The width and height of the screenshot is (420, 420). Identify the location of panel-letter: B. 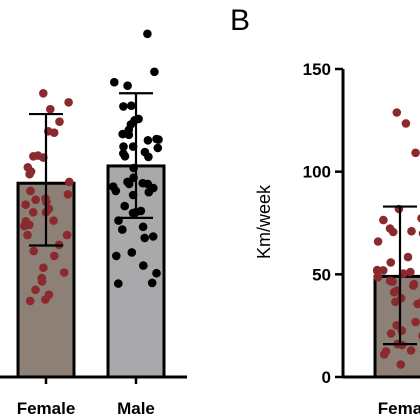
(240, 20).